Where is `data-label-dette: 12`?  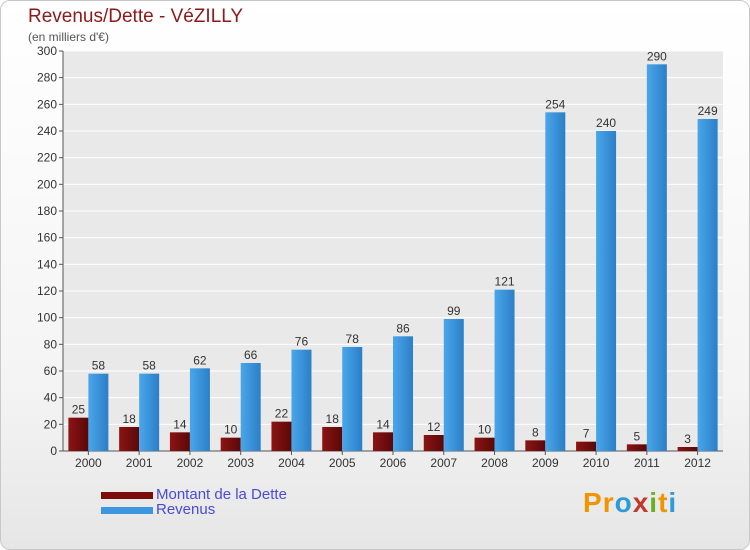
data-label-dette: 12 is located at coordinates (434, 427).